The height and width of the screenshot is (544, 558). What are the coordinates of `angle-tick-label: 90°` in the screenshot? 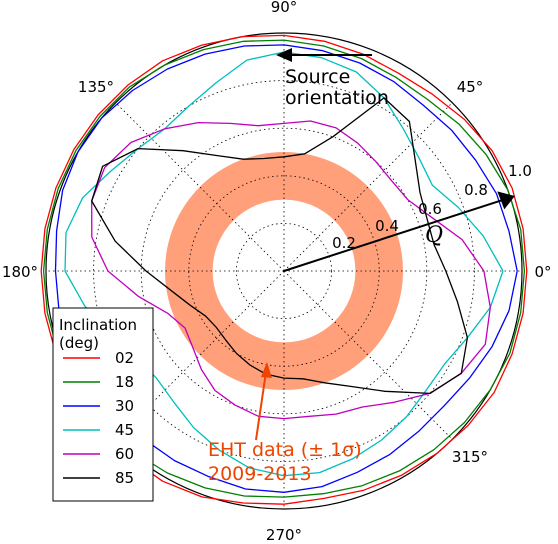 It's located at (284, 8).